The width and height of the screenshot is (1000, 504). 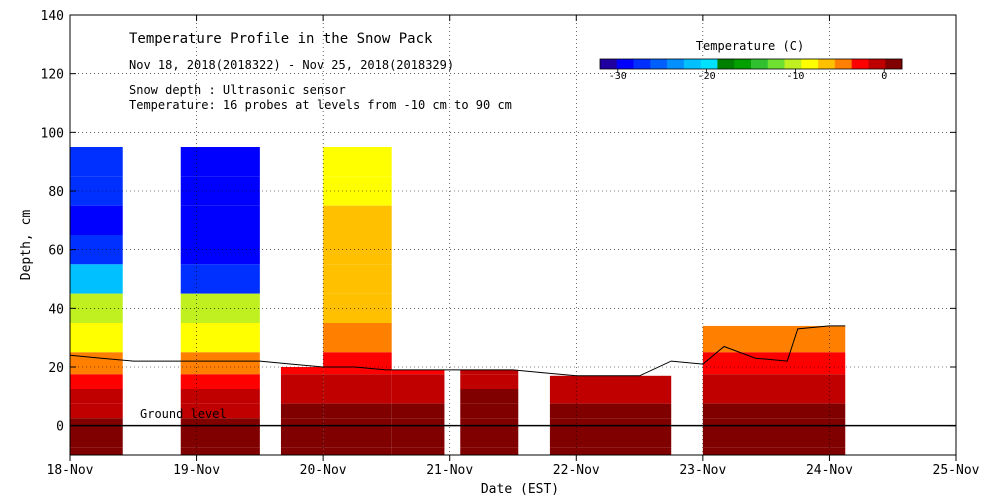 I want to click on x-axis-label: Date (EST), so click(x=520, y=489).